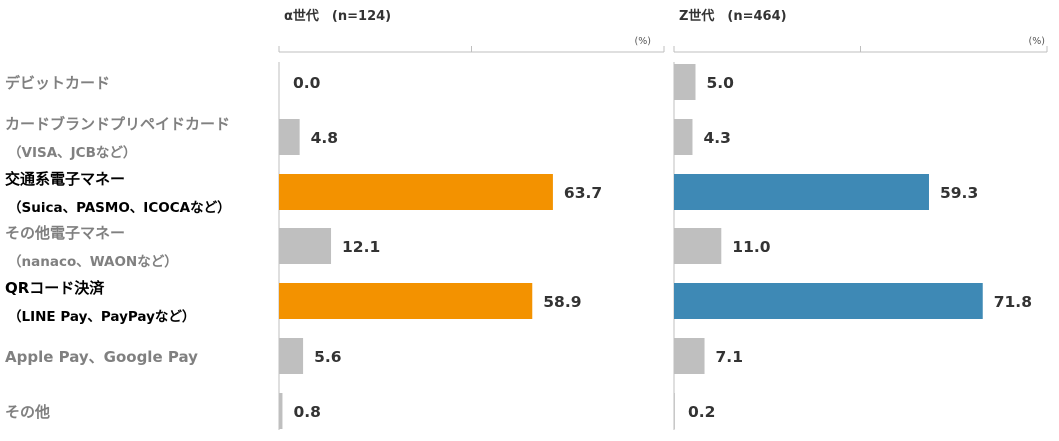 The height and width of the screenshot is (441, 1059). What do you see at coordinates (1013, 302) in the screenshot?
I see `data-label: 71.8` at bounding box center [1013, 302].